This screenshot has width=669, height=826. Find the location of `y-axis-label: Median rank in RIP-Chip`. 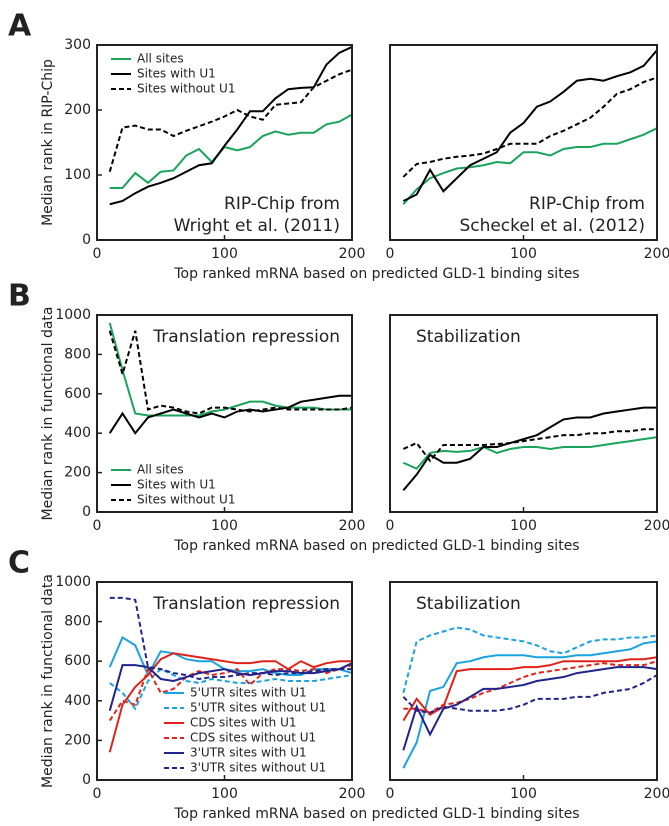

y-axis-label: Median rank in RIP-Chip is located at coordinates (48, 142).